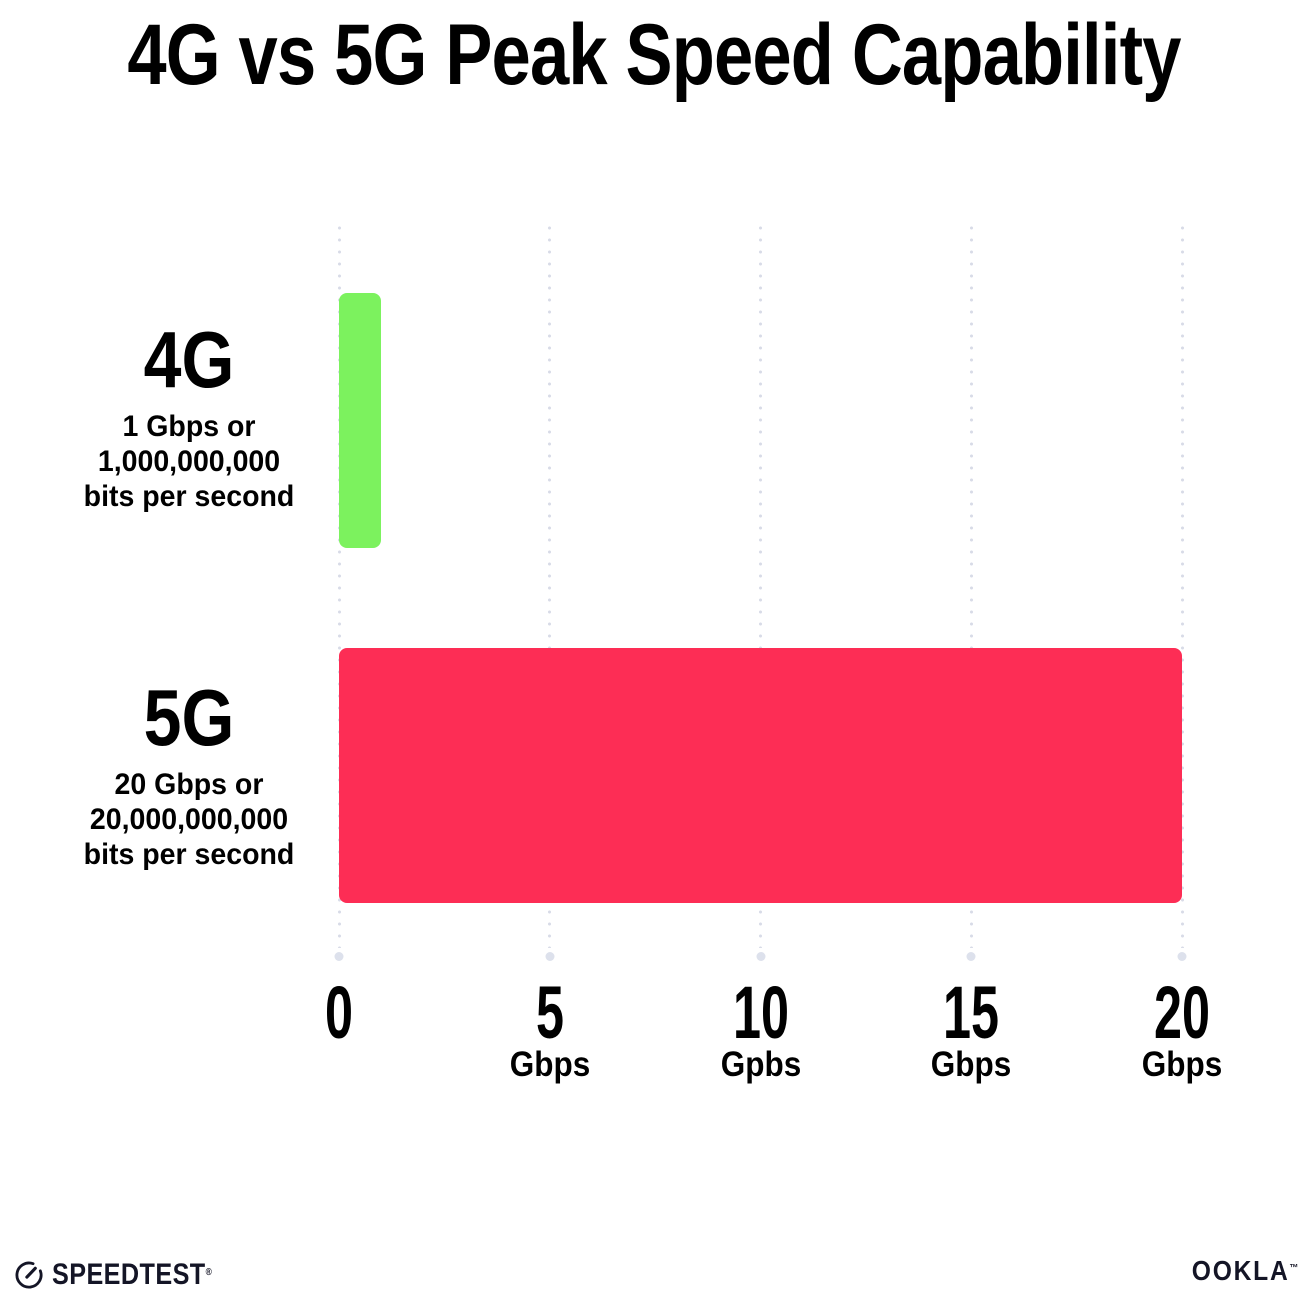 This screenshot has width=1308, height=1315. What do you see at coordinates (549, 1012) in the screenshot?
I see `x-tick-value: 5` at bounding box center [549, 1012].